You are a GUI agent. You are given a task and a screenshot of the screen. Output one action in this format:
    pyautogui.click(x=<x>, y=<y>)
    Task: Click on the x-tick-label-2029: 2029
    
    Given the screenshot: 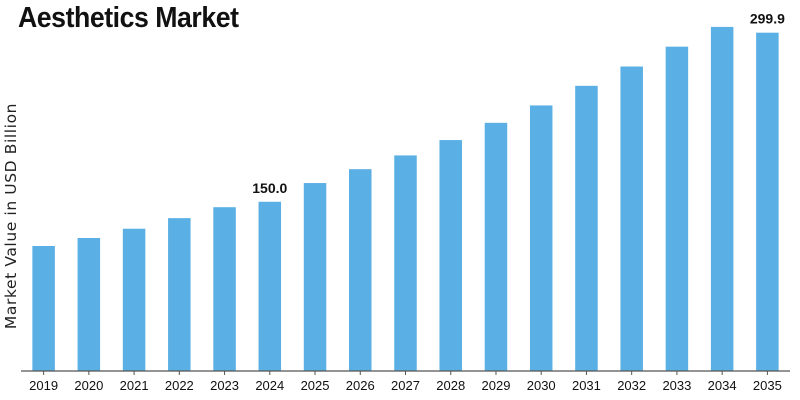 What is the action you would take?
    pyautogui.click(x=496, y=385)
    